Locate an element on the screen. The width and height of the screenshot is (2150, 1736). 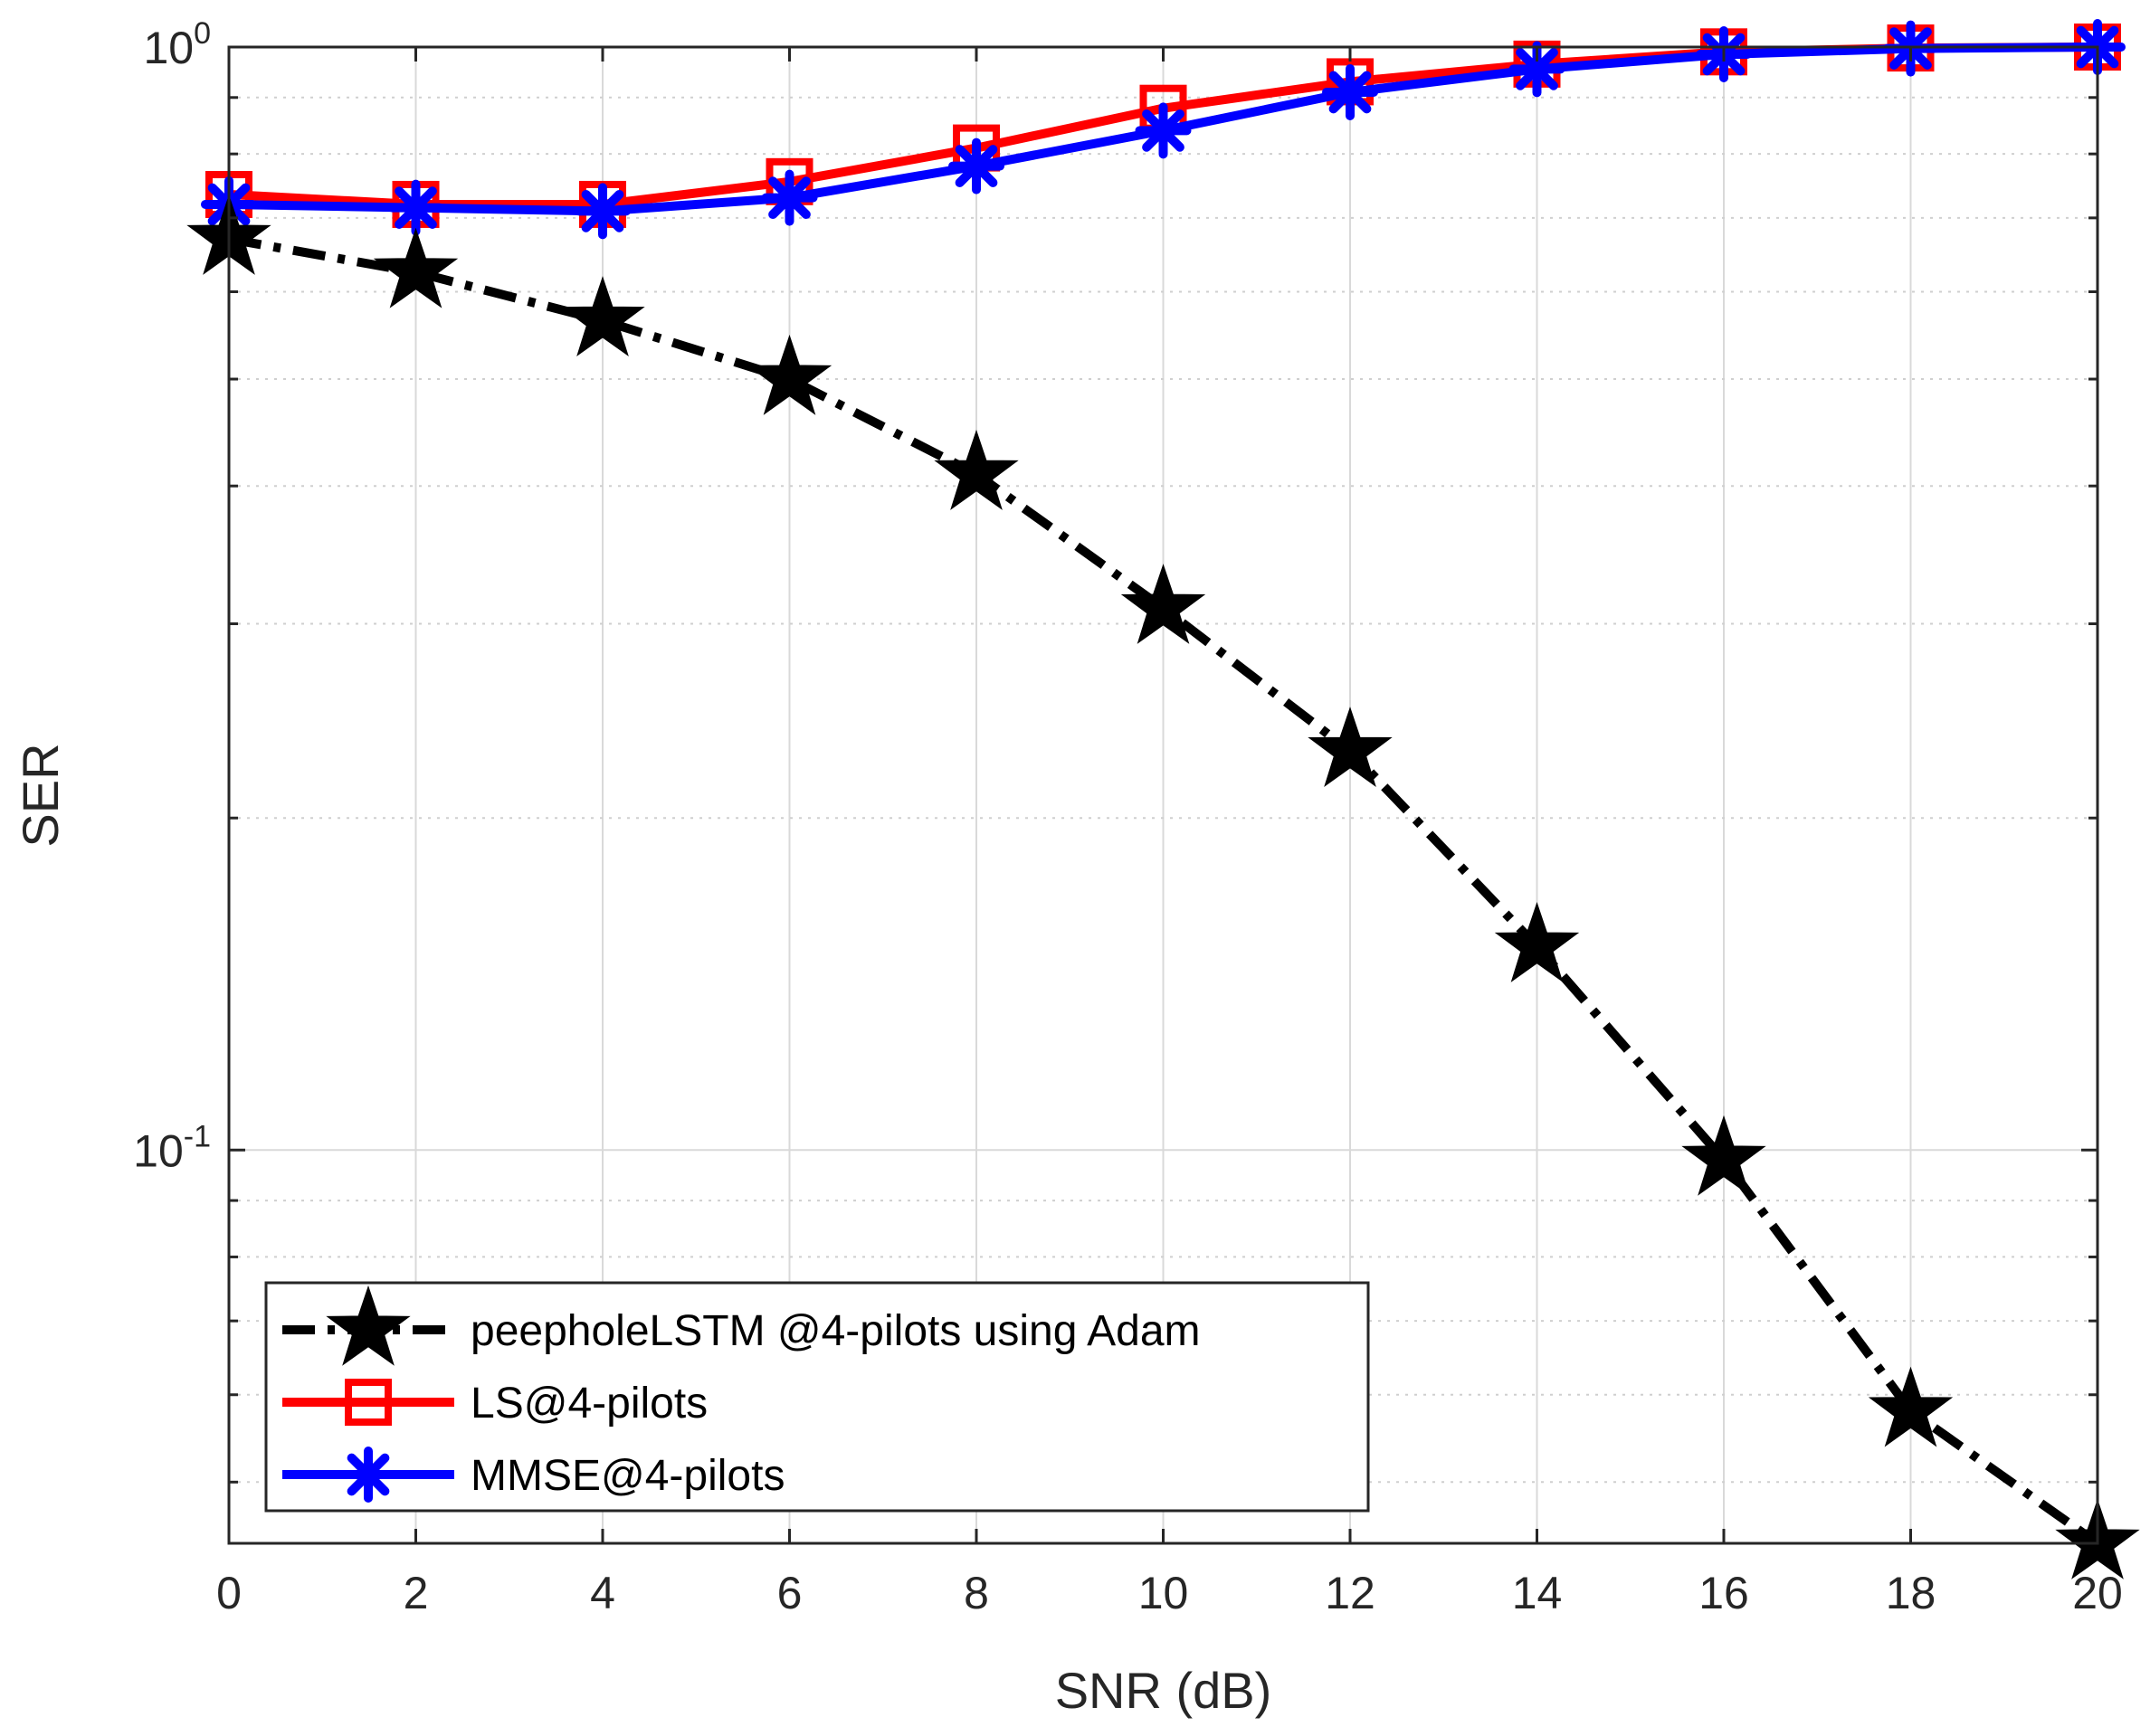
x-tick-label: 14 is located at coordinates (1538, 1593).